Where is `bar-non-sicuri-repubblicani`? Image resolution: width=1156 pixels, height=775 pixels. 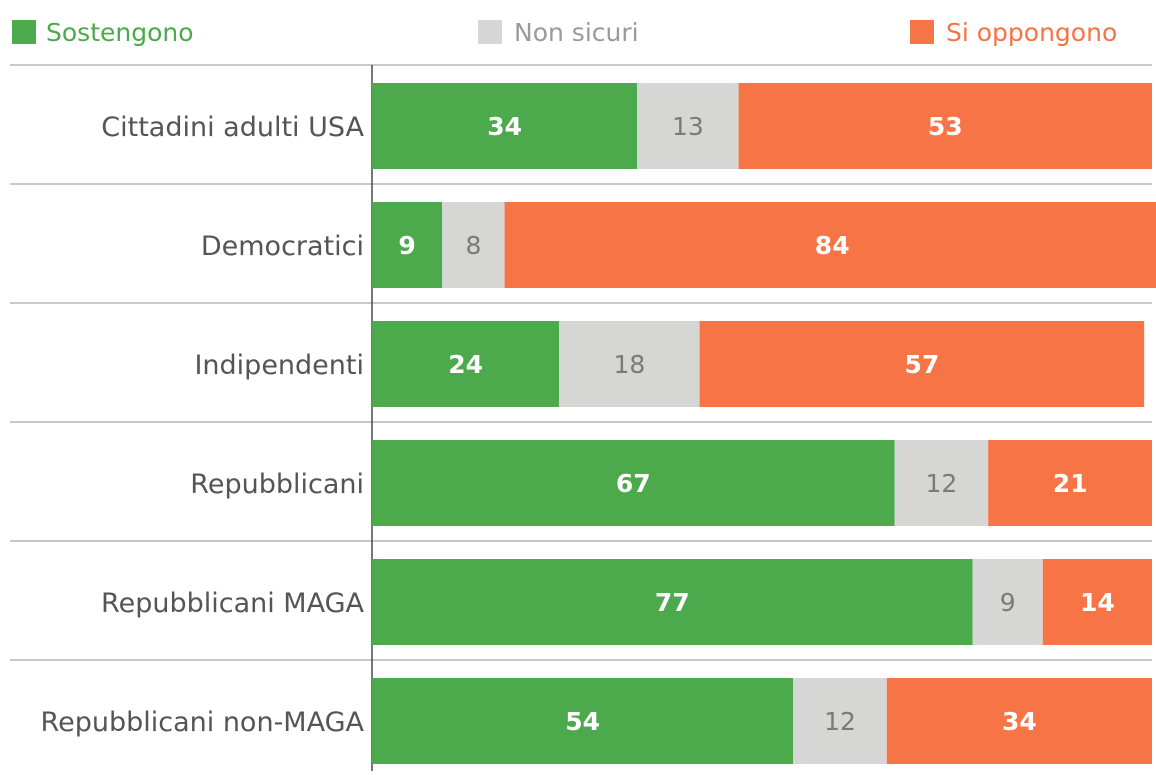
bar-non-sicuri-repubblicani is located at coordinates (941, 483).